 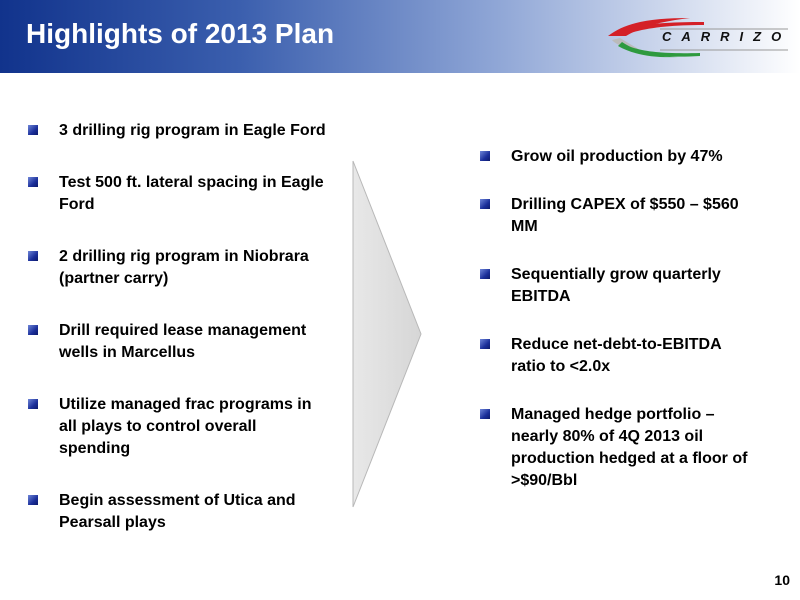 I want to click on list-item: Reduce net-debt-to-EBITDA ratio to <2.0x, so click(x=613, y=356).